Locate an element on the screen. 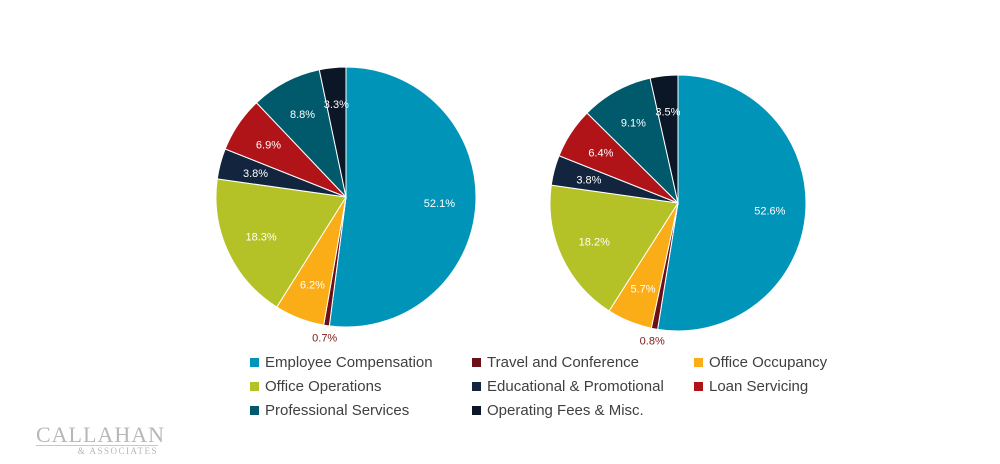 The height and width of the screenshot is (464, 1000). legend-label: Educational & Promotional is located at coordinates (575, 386).